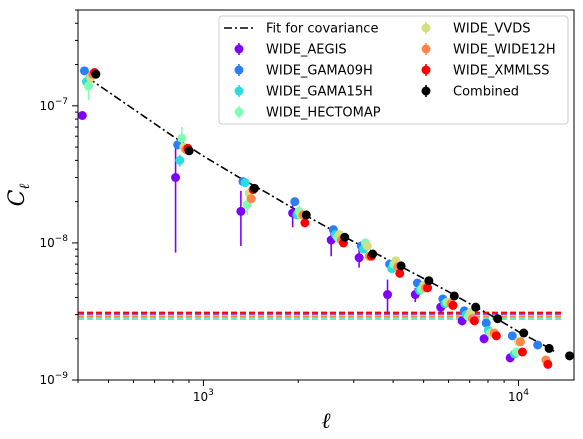  I want to click on x-tick-label: 10⁴, so click(518, 396).